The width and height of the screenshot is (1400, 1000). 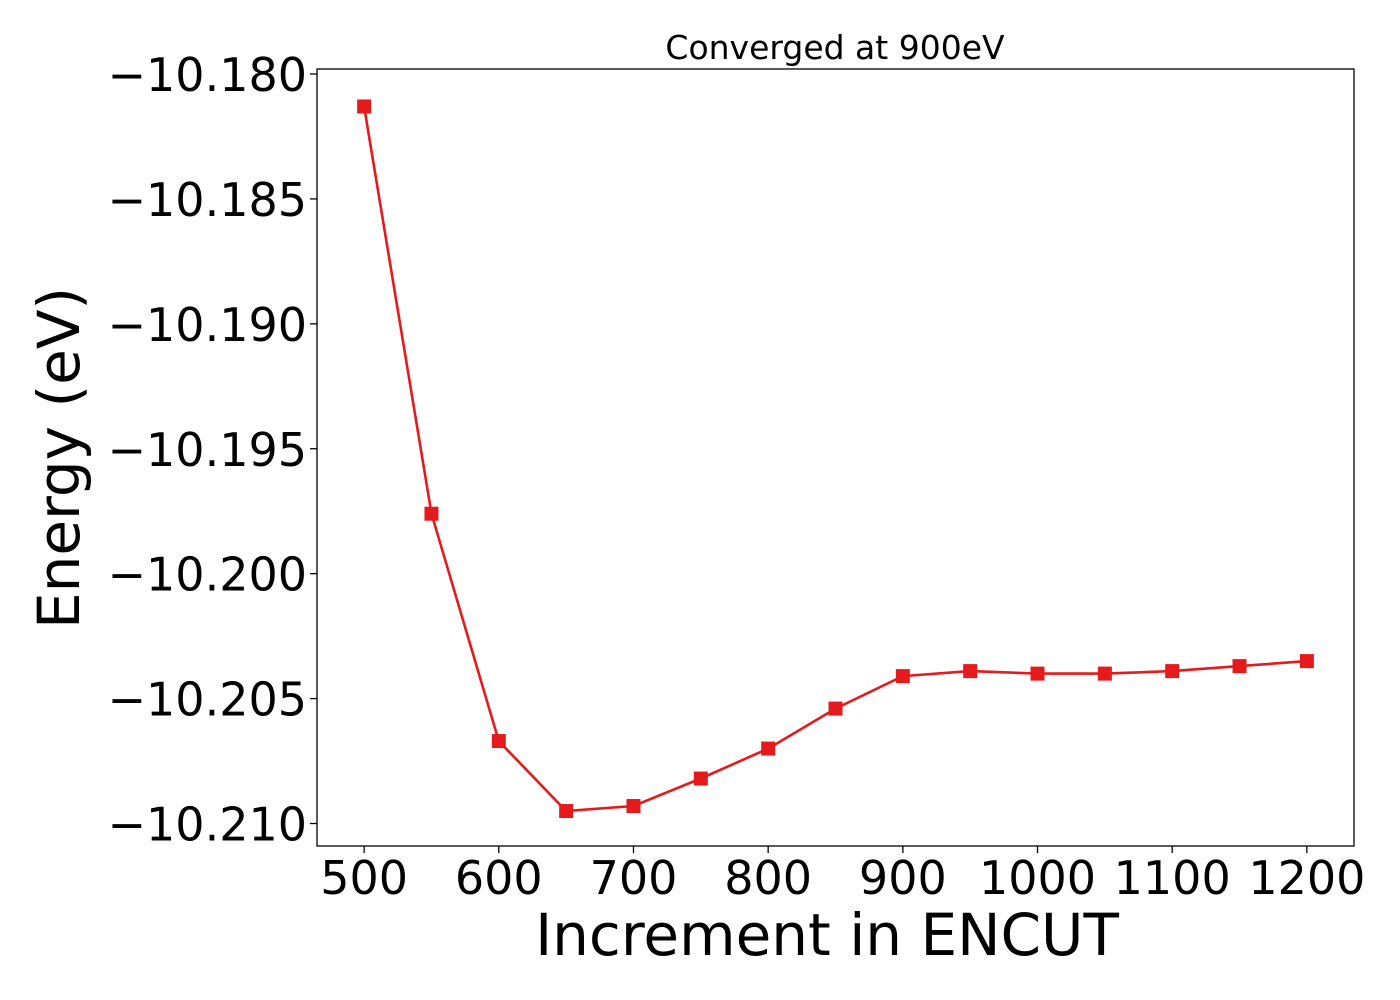 What do you see at coordinates (208, 450) in the screenshot?
I see `y-tick-label: −10.195` at bounding box center [208, 450].